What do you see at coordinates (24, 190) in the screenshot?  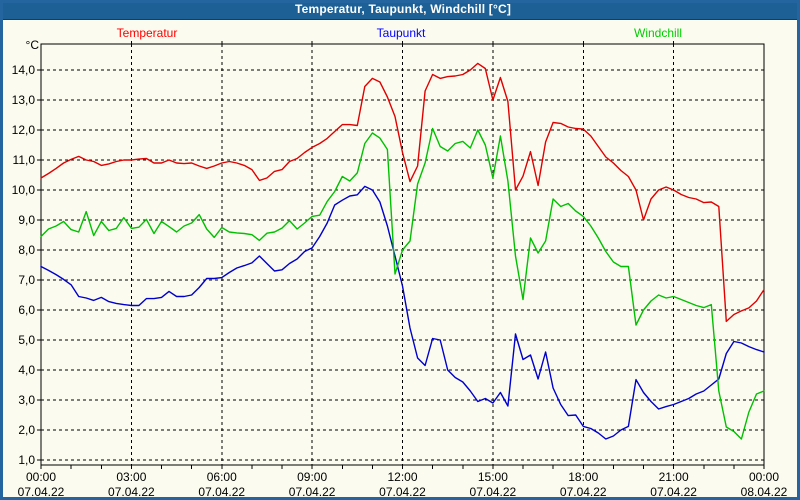 I see `y-tick-label: 10,0` at bounding box center [24, 190].